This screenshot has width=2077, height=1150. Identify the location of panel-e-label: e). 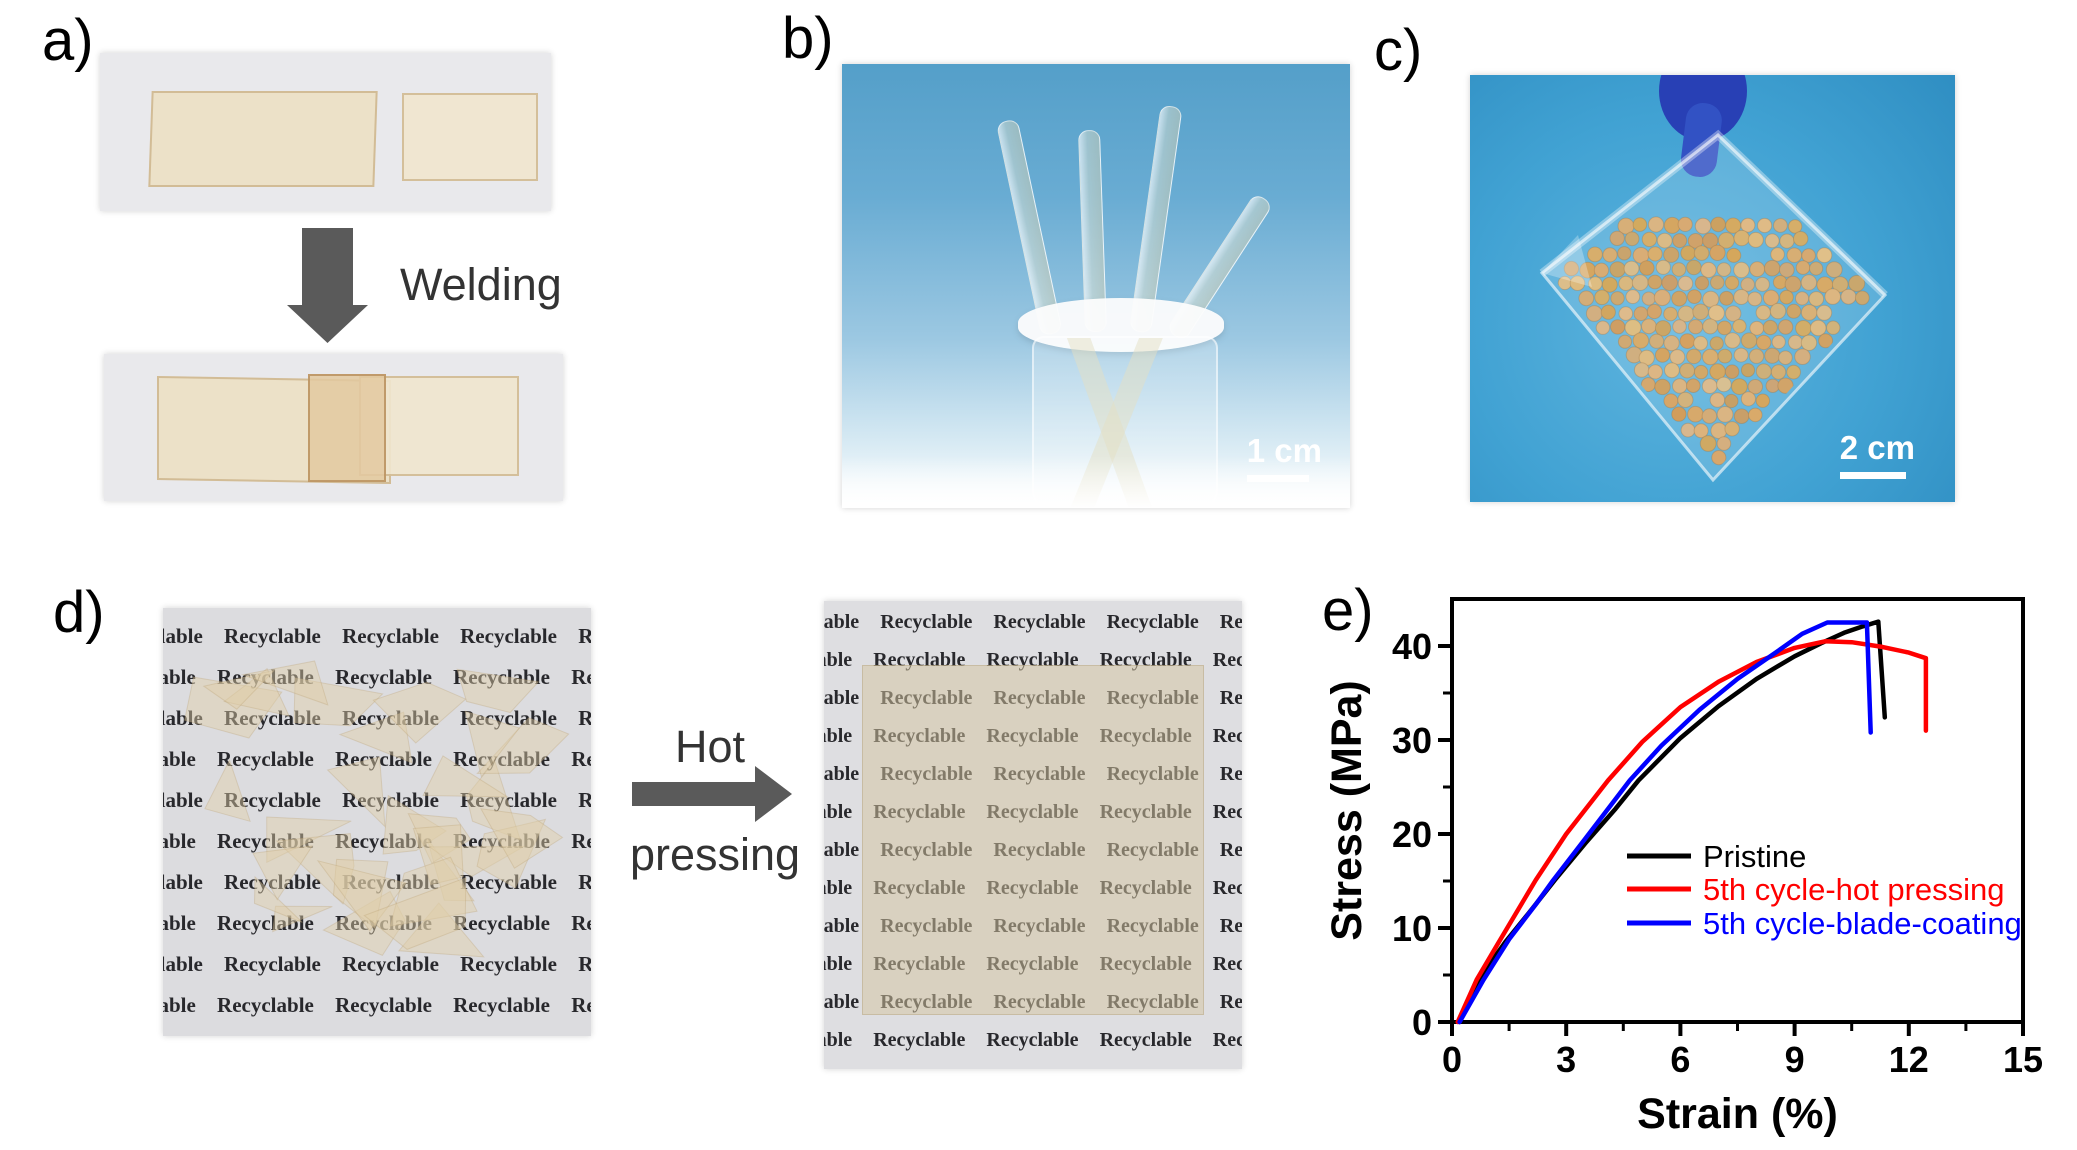
(1348, 610).